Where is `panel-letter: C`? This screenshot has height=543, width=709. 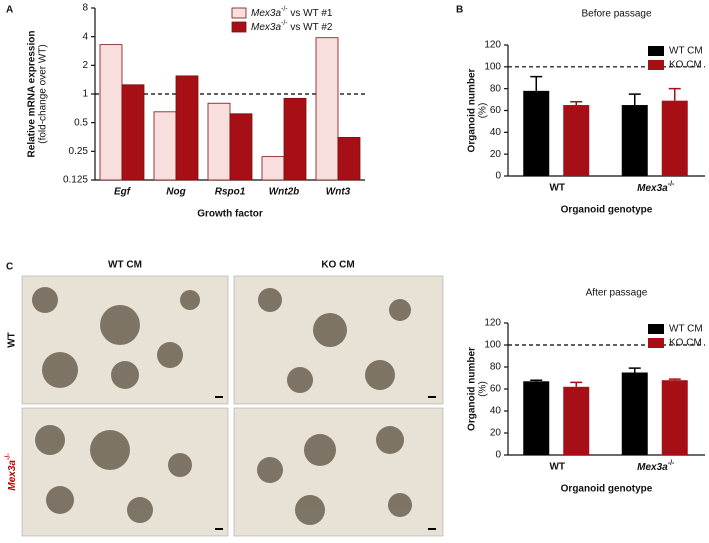 panel-letter: C is located at coordinates (9, 267).